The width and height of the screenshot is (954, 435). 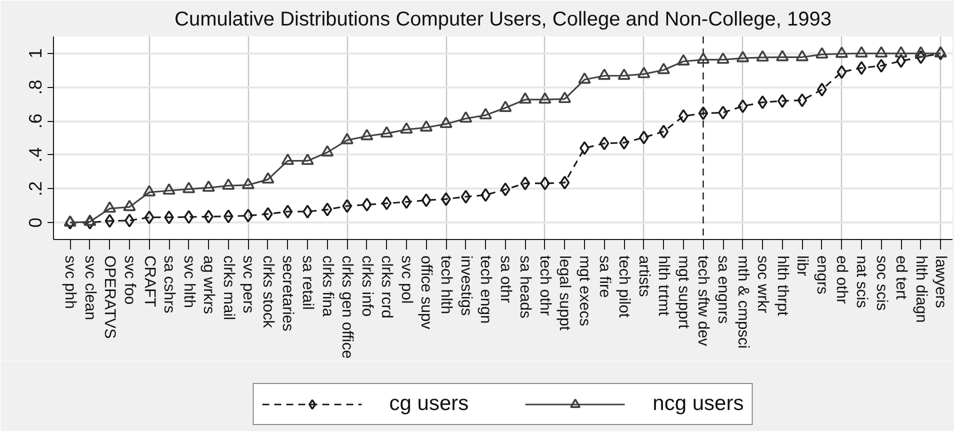 What do you see at coordinates (36, 188) in the screenshot?
I see `y-tick-label: .2` at bounding box center [36, 188].